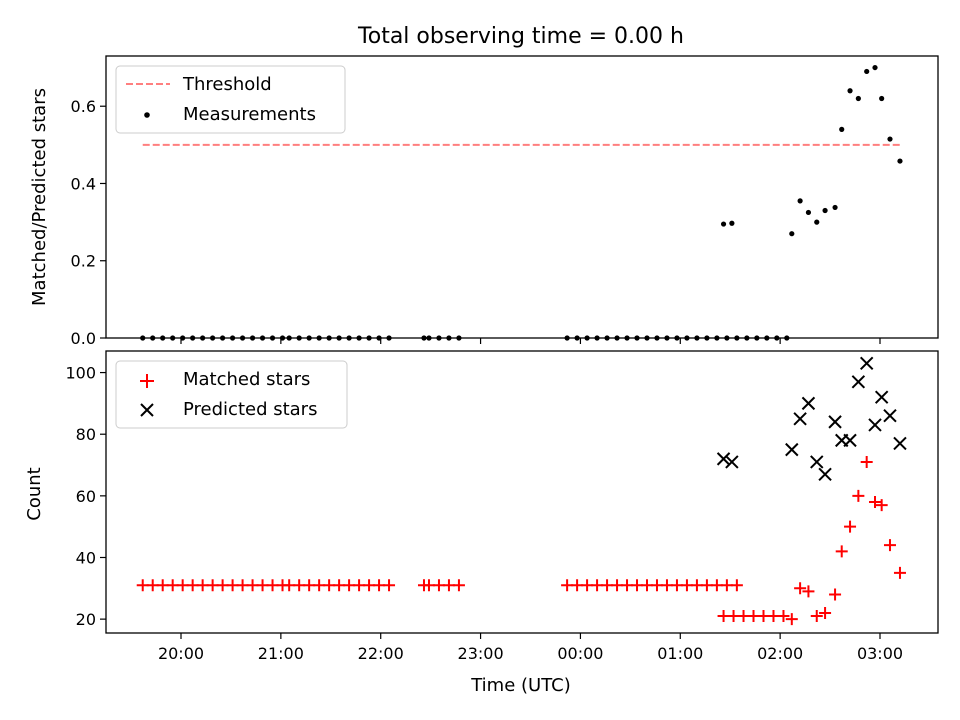 This screenshot has height=720, width=960. I want to click on legend-predicted-label: Predicted stars, so click(250, 409).